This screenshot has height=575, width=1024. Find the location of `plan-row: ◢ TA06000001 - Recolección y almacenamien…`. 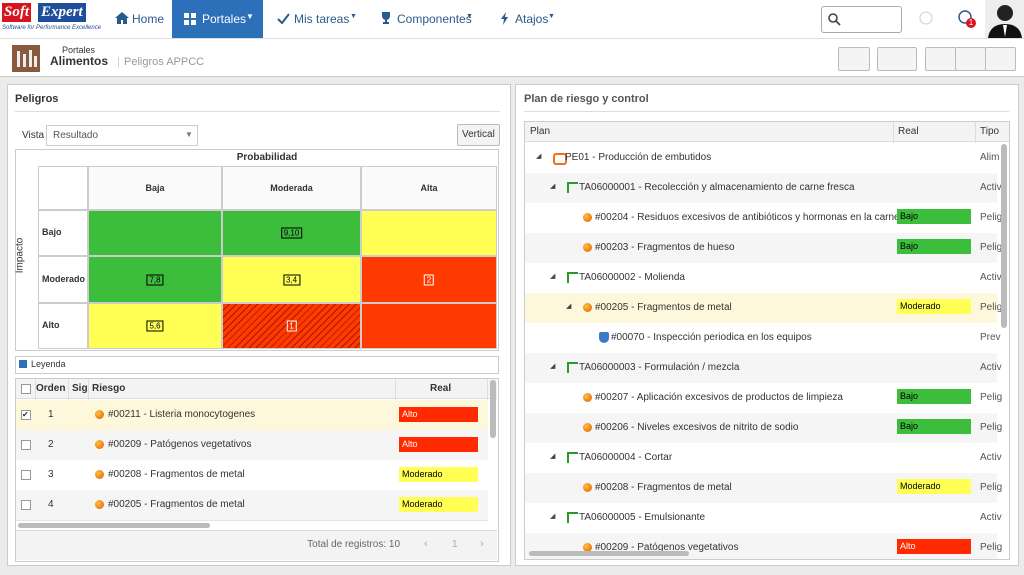

plan-row: ◢ TA06000001 - Recolección y almacenamien… is located at coordinates (763, 188).